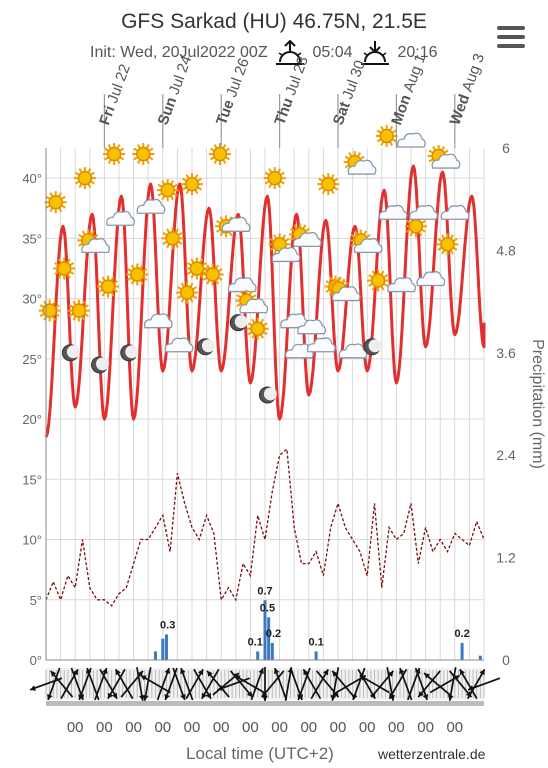 The width and height of the screenshot is (548, 768). What do you see at coordinates (269, 638) in the screenshot?
I see `precip-bar` at bounding box center [269, 638].